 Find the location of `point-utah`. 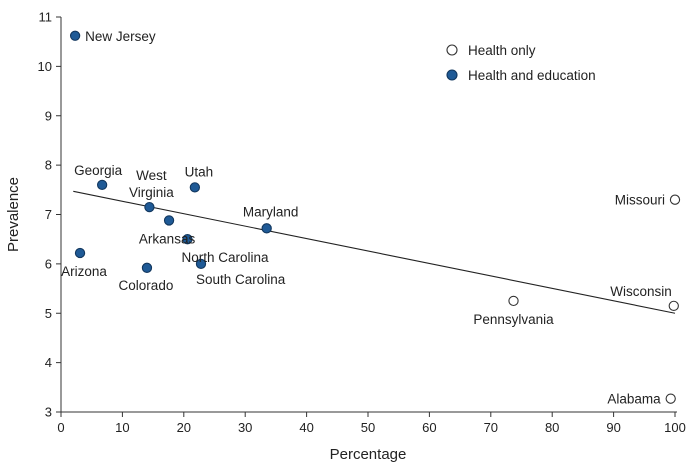

point-utah is located at coordinates (195, 187).